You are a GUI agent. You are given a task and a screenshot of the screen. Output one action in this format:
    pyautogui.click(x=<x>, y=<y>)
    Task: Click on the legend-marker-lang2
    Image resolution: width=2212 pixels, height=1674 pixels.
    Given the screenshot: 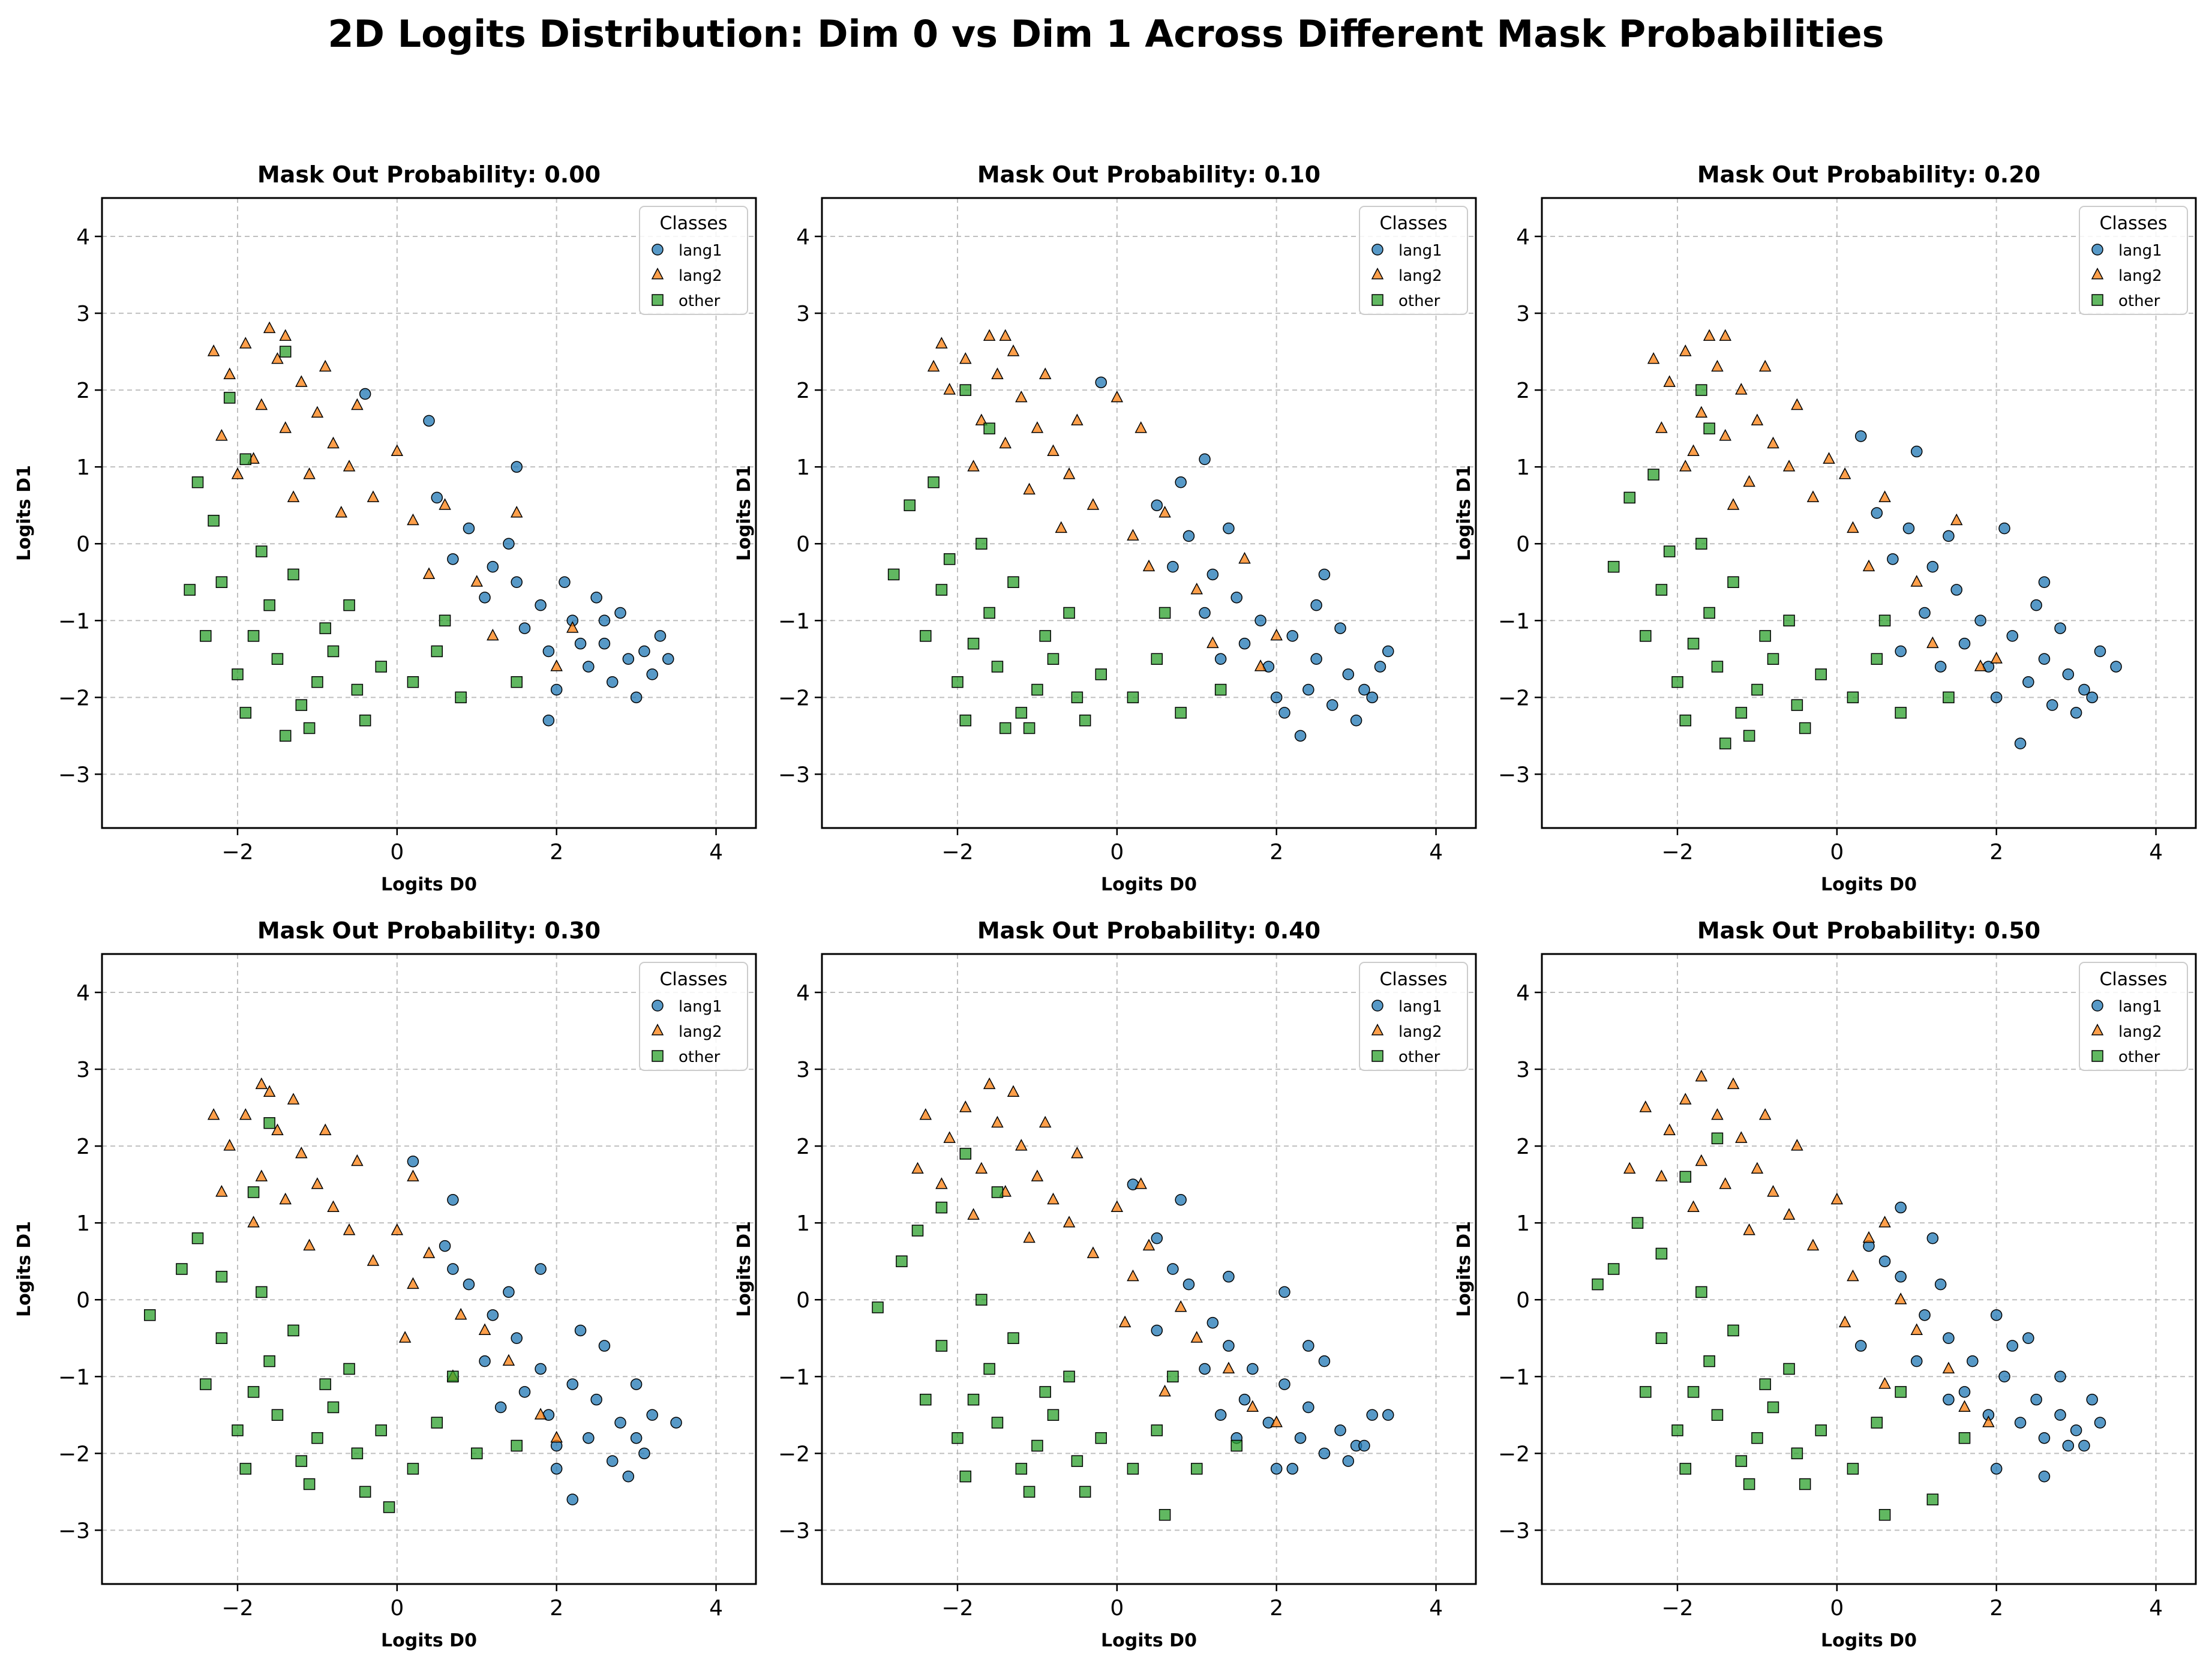 What is the action you would take?
    pyautogui.click(x=1377, y=274)
    